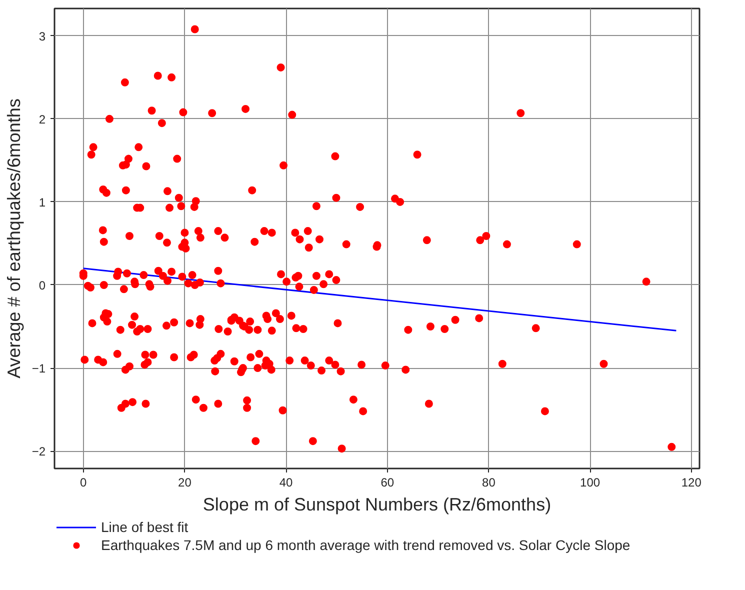 This screenshot has height=590, width=745. What do you see at coordinates (590, 483) in the screenshot?
I see `x-tick-label: 100` at bounding box center [590, 483].